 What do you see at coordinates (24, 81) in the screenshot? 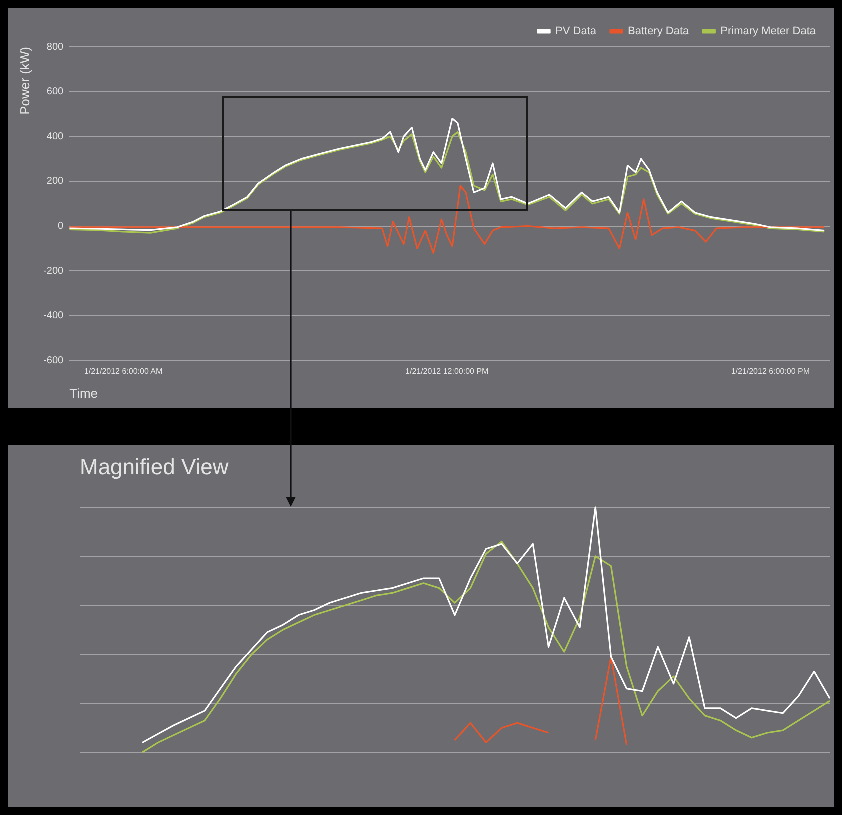
I see `y-axis-title: Power (kW)` at bounding box center [24, 81].